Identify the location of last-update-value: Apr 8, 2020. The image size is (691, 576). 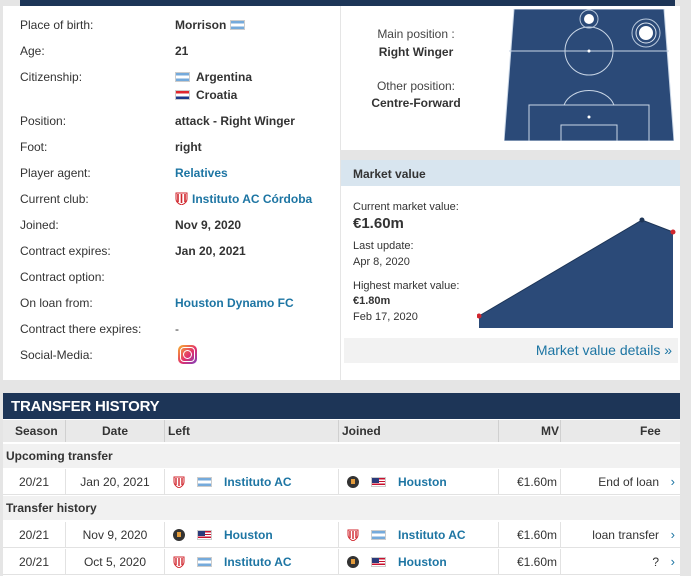
(381, 262).